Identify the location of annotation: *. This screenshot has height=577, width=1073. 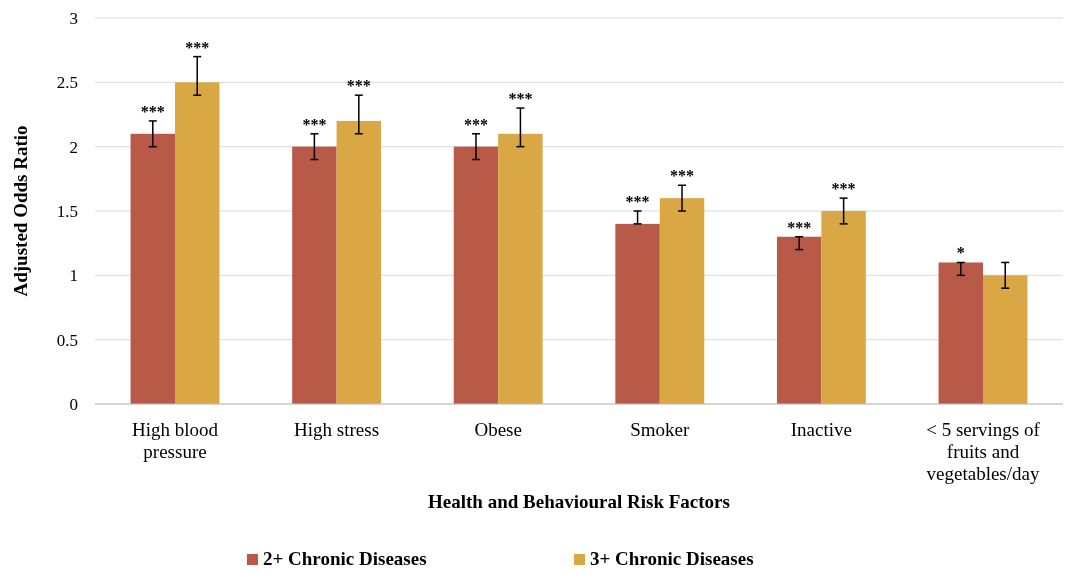
(960, 253).